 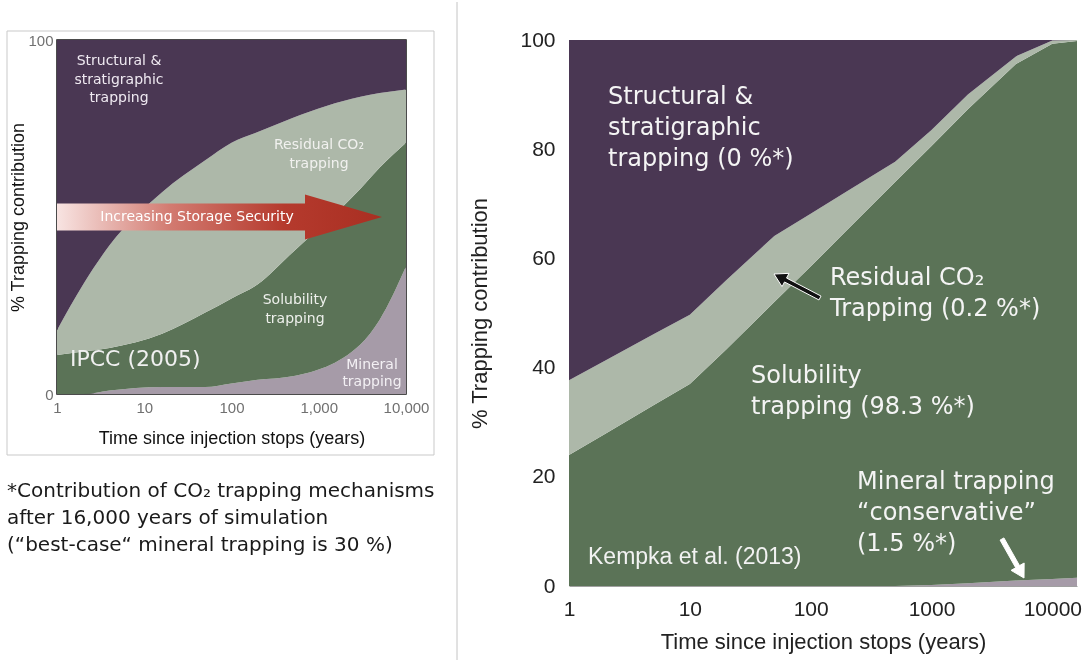 What do you see at coordinates (544, 148) in the screenshot?
I see `y-tick-label: 80` at bounding box center [544, 148].